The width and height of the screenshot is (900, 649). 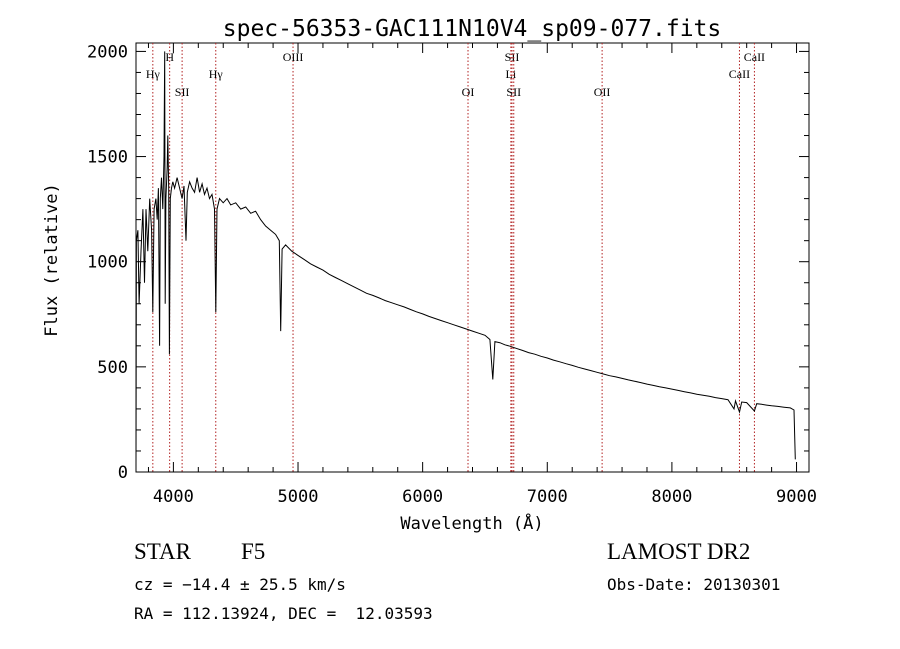 What do you see at coordinates (173, 497) in the screenshot?
I see `x-tick-label: 4000` at bounding box center [173, 497].